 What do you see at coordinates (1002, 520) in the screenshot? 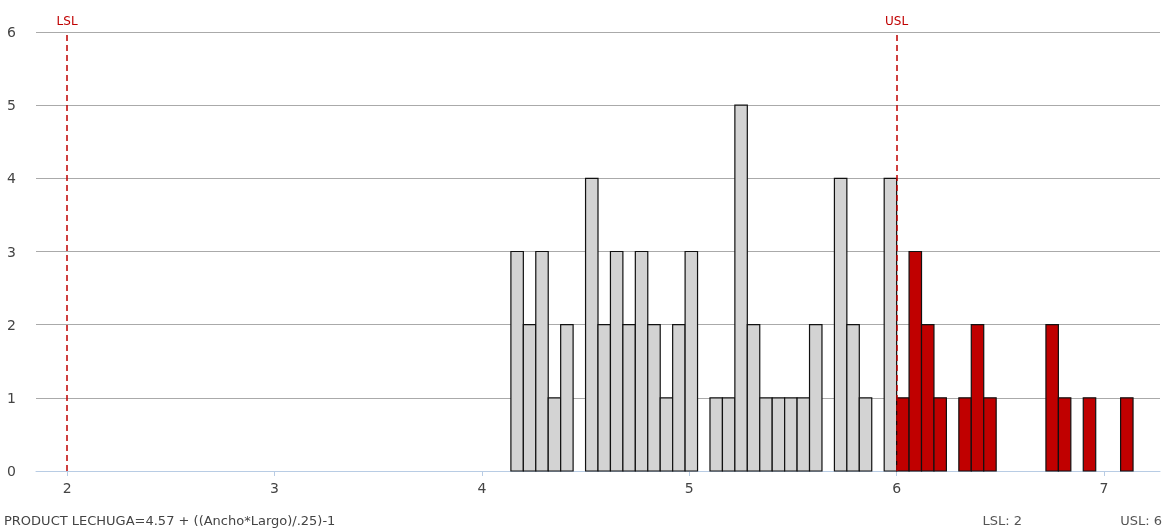
I see `text: LSL: 2` at bounding box center [1002, 520].